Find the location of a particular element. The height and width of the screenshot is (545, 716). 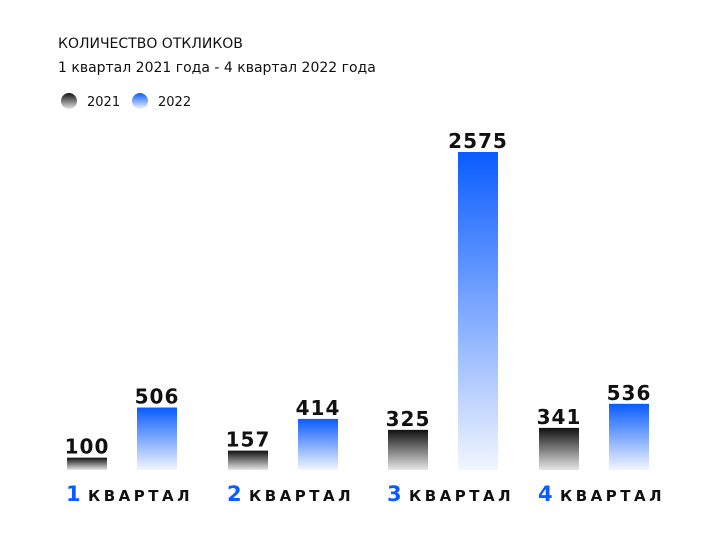

legend-label: 2021 is located at coordinates (103, 102).